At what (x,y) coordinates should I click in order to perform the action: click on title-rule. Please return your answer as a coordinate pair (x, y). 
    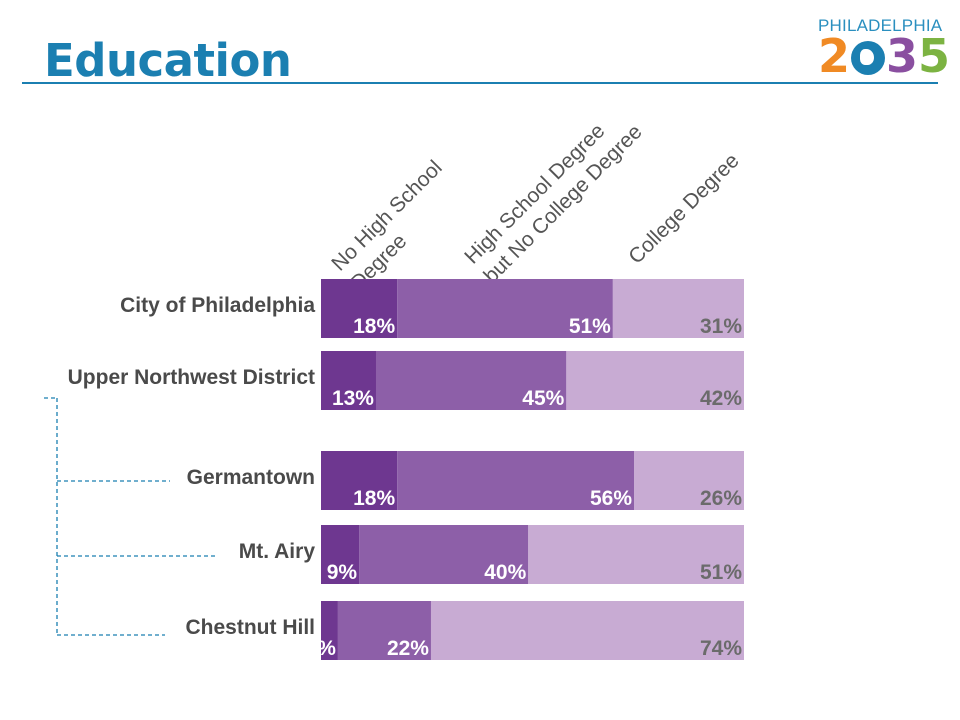
    Looking at the image, I should click on (480, 83).